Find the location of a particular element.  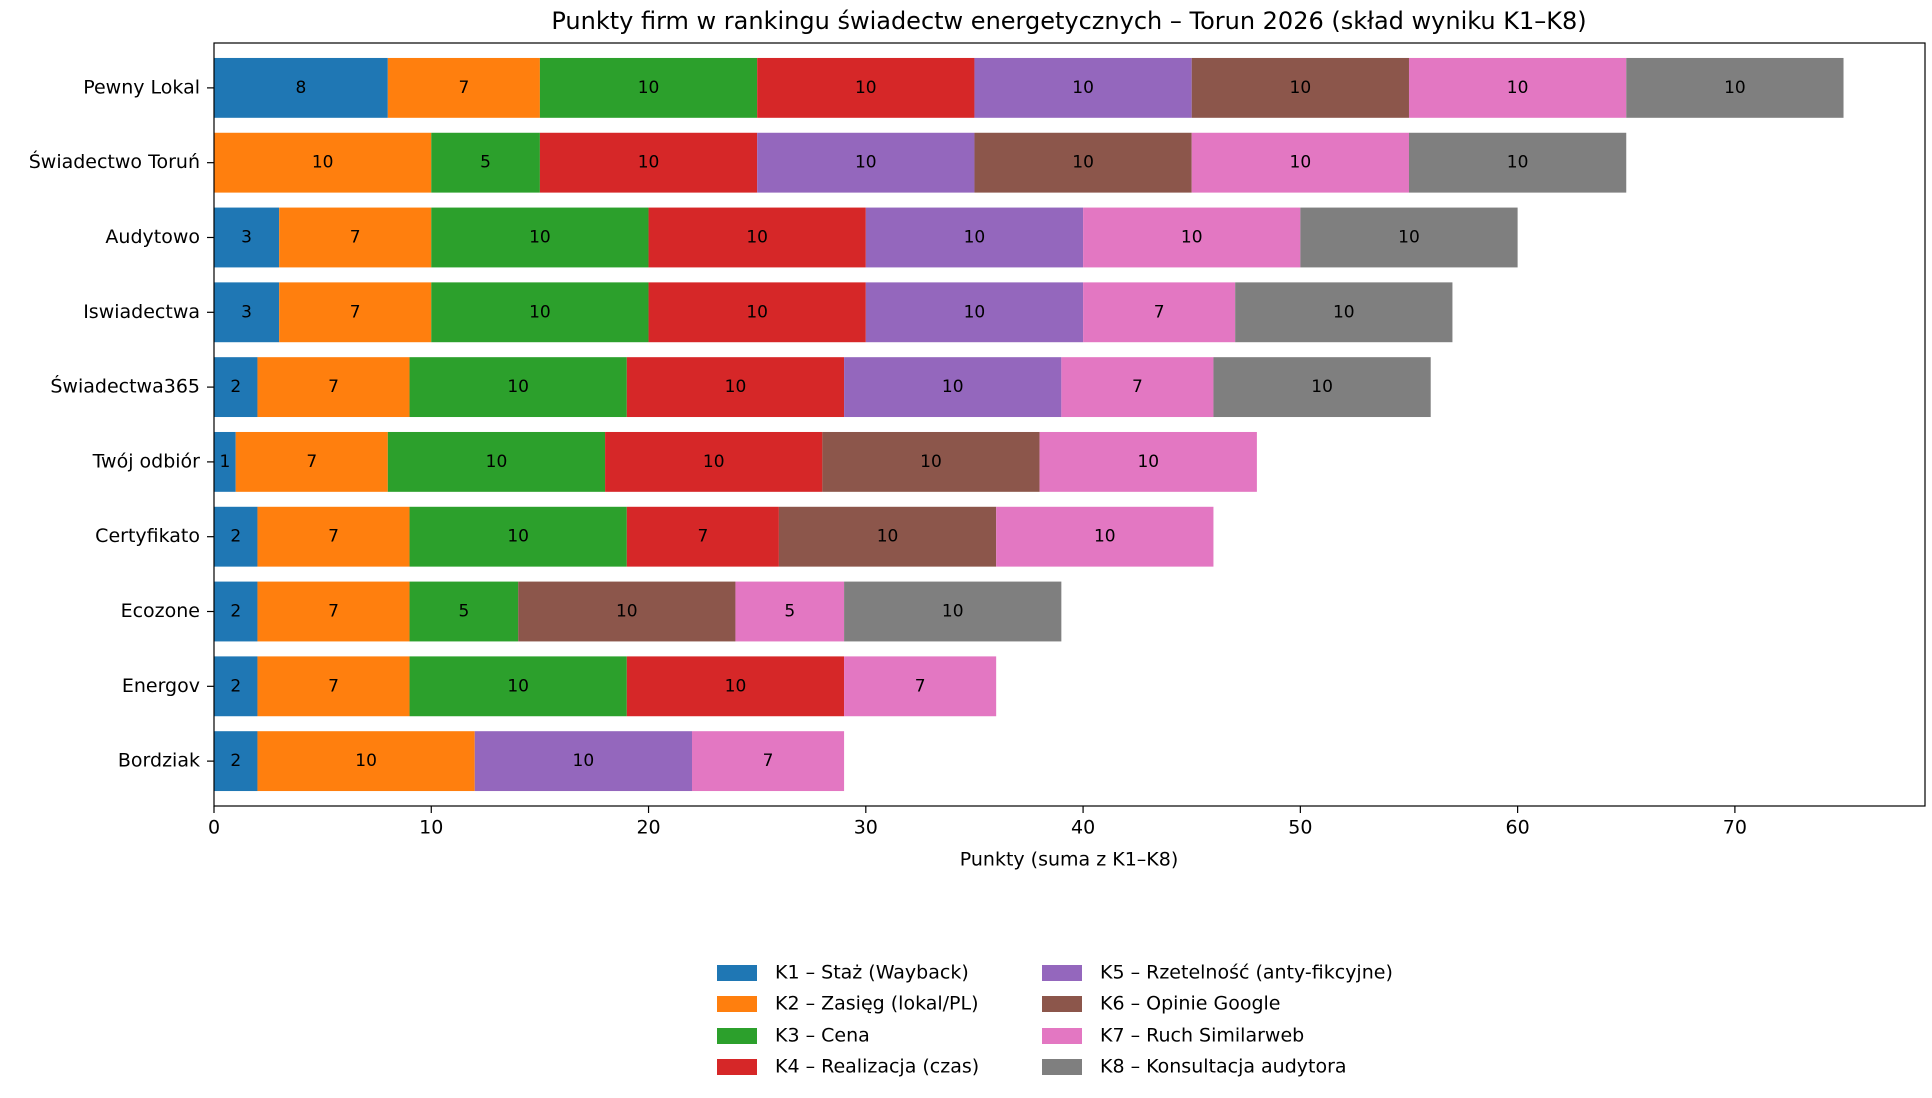

legend-label: K2 – Zasięg (lokal/PL) is located at coordinates (877, 1004).